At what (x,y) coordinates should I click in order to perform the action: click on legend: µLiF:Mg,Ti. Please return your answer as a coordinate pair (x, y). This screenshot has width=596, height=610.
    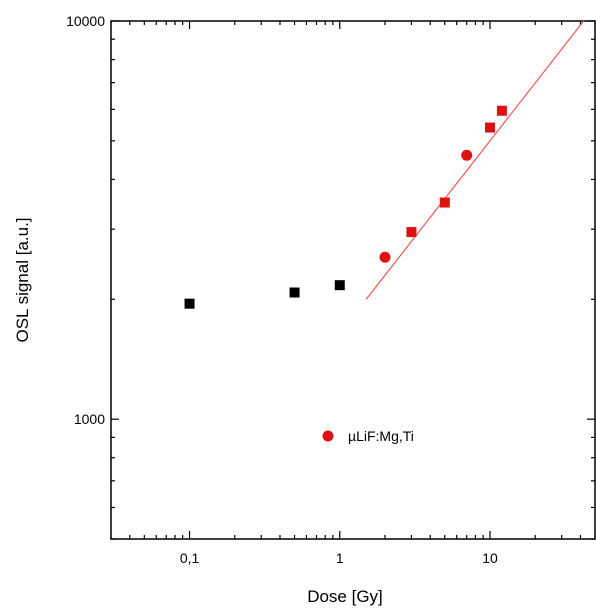
    Looking at the image, I should click on (368, 436).